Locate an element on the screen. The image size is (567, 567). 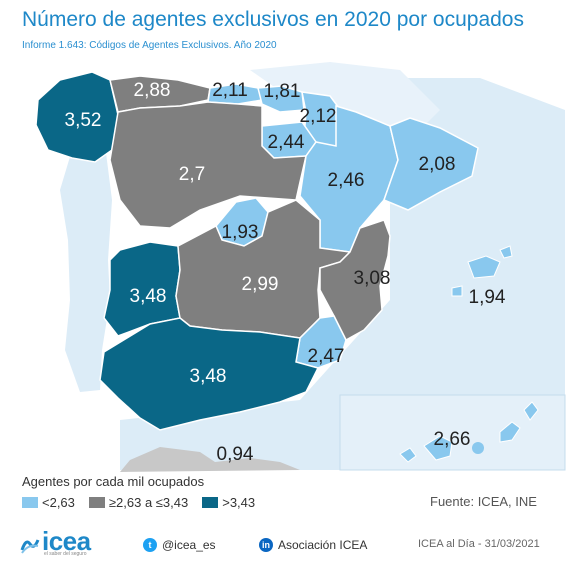
label-castilla-leon: 2,7 is located at coordinates (192, 174).